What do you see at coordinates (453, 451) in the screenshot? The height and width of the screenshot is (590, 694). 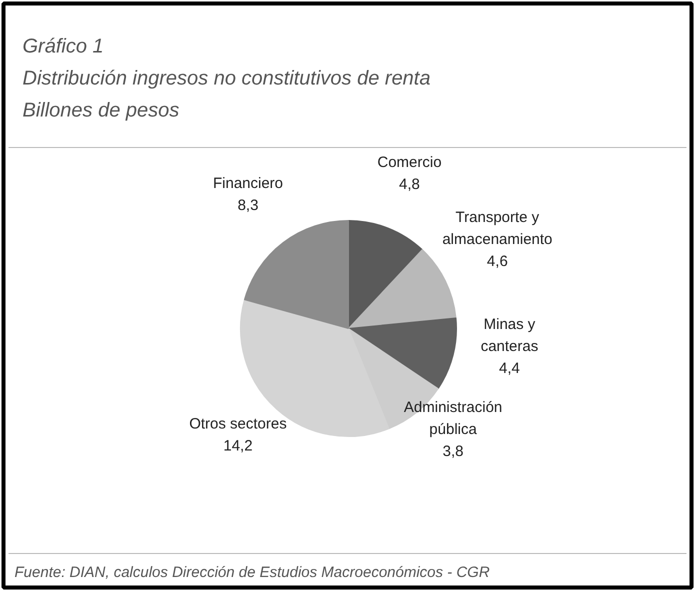 I see `data-label: 3,8` at bounding box center [453, 451].